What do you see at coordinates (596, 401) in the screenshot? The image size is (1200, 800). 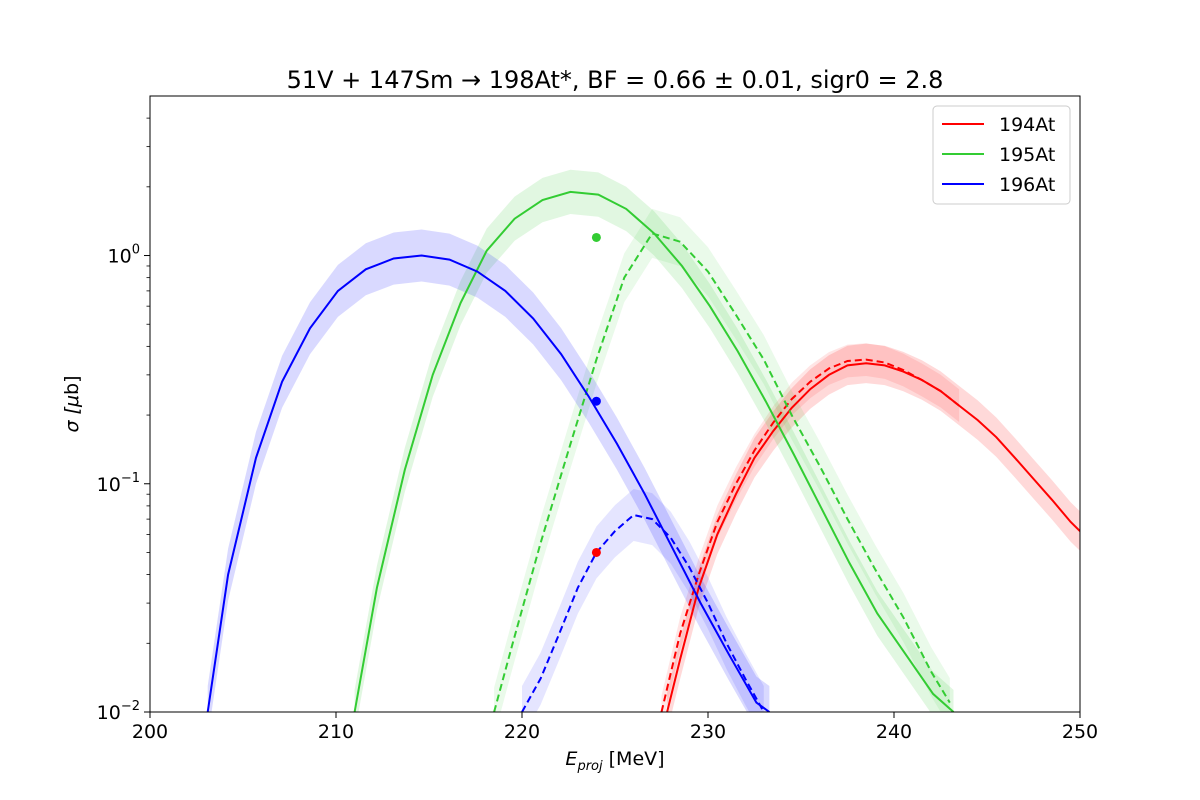 I see `196at-data-point` at bounding box center [596, 401].